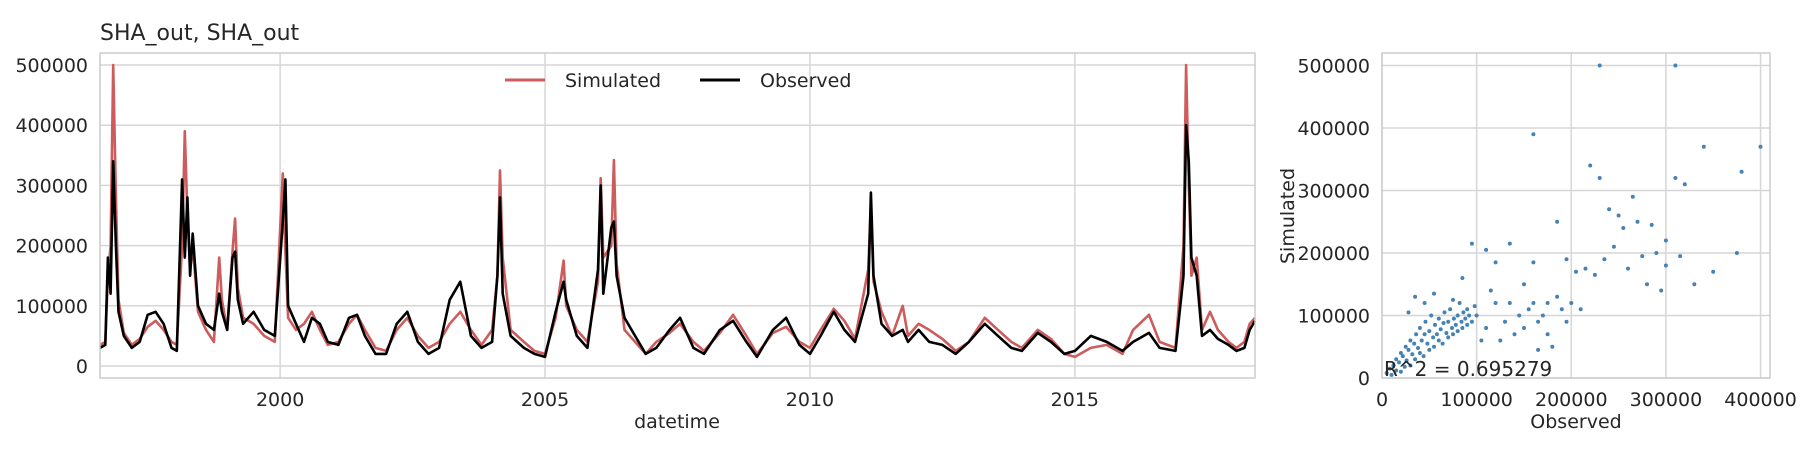 This screenshot has height=450, width=1800. Describe the element at coordinates (1666, 400) in the screenshot. I see `scatter-x-tick-label: 300000` at that location.